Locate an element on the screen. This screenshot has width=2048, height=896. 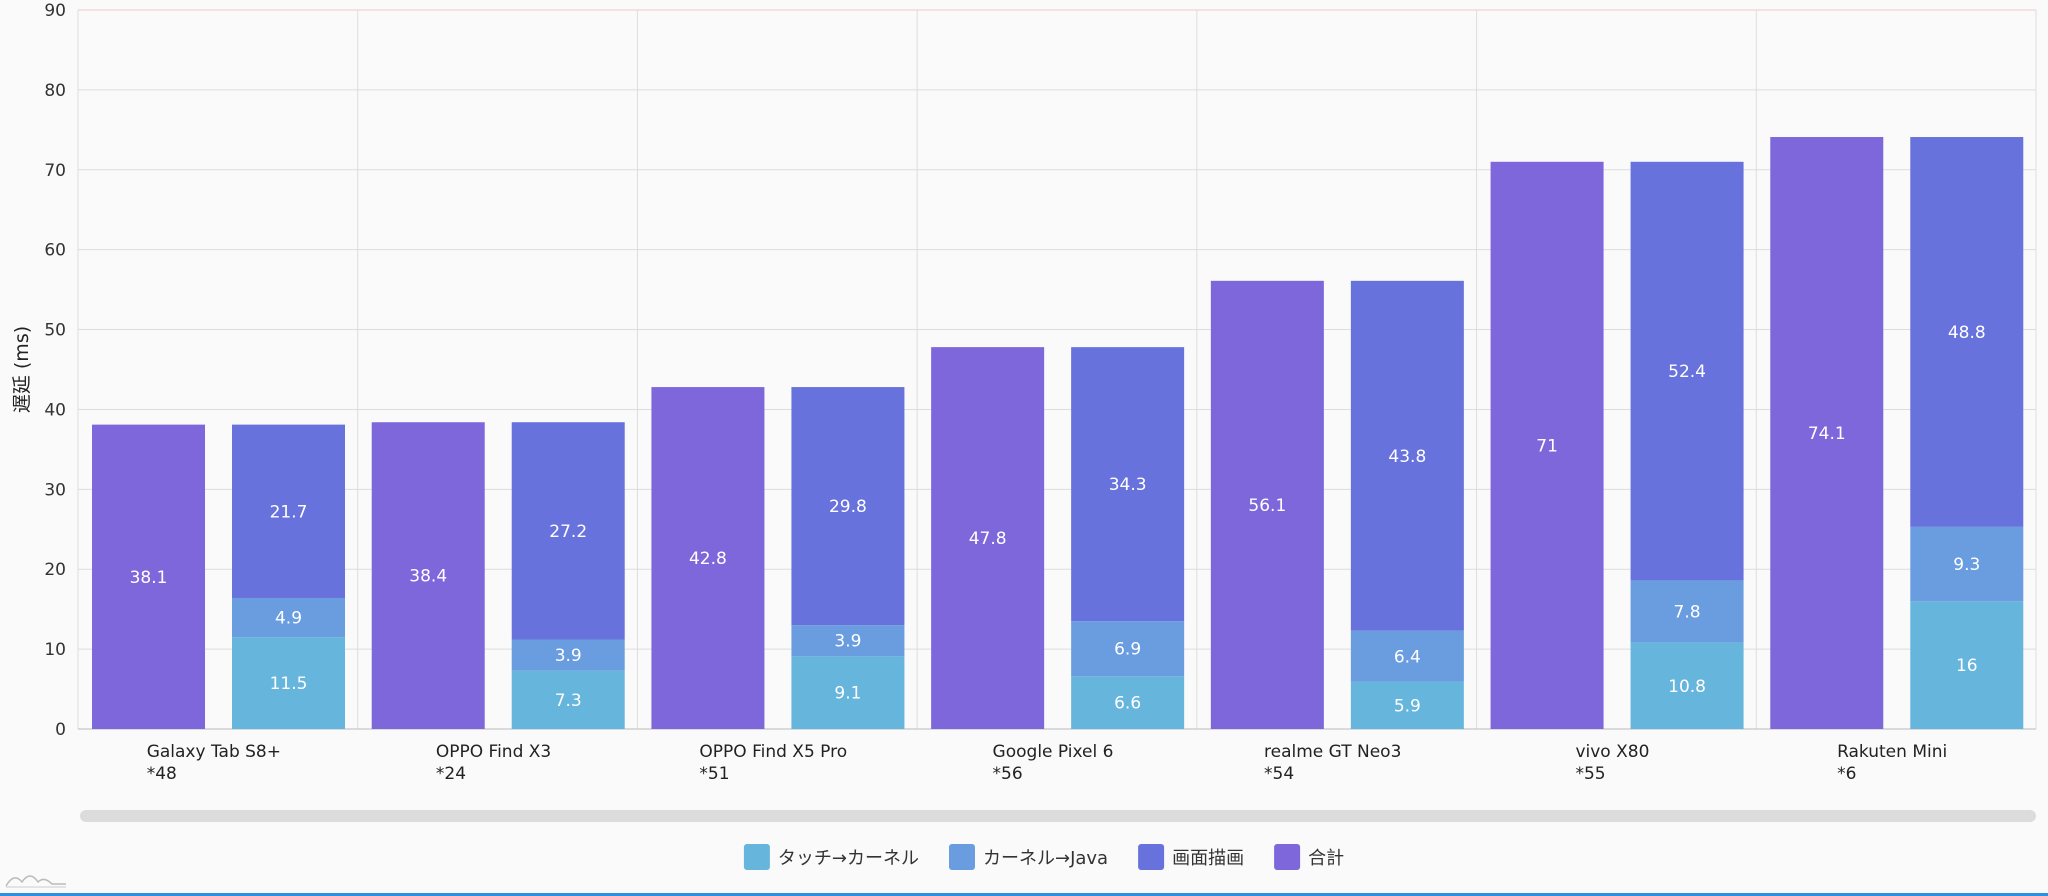
data-label-segment: 7.3 is located at coordinates (568, 701).